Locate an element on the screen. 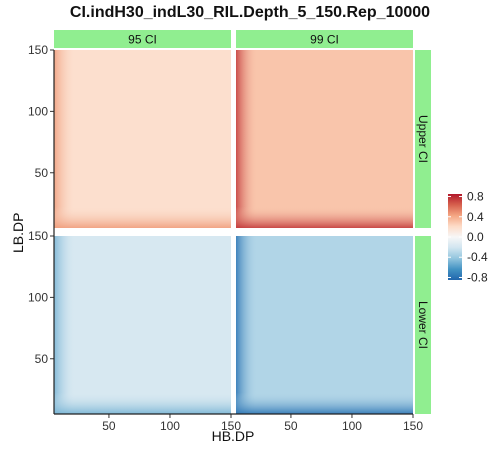  legend-label: -0.8 is located at coordinates (477, 277).